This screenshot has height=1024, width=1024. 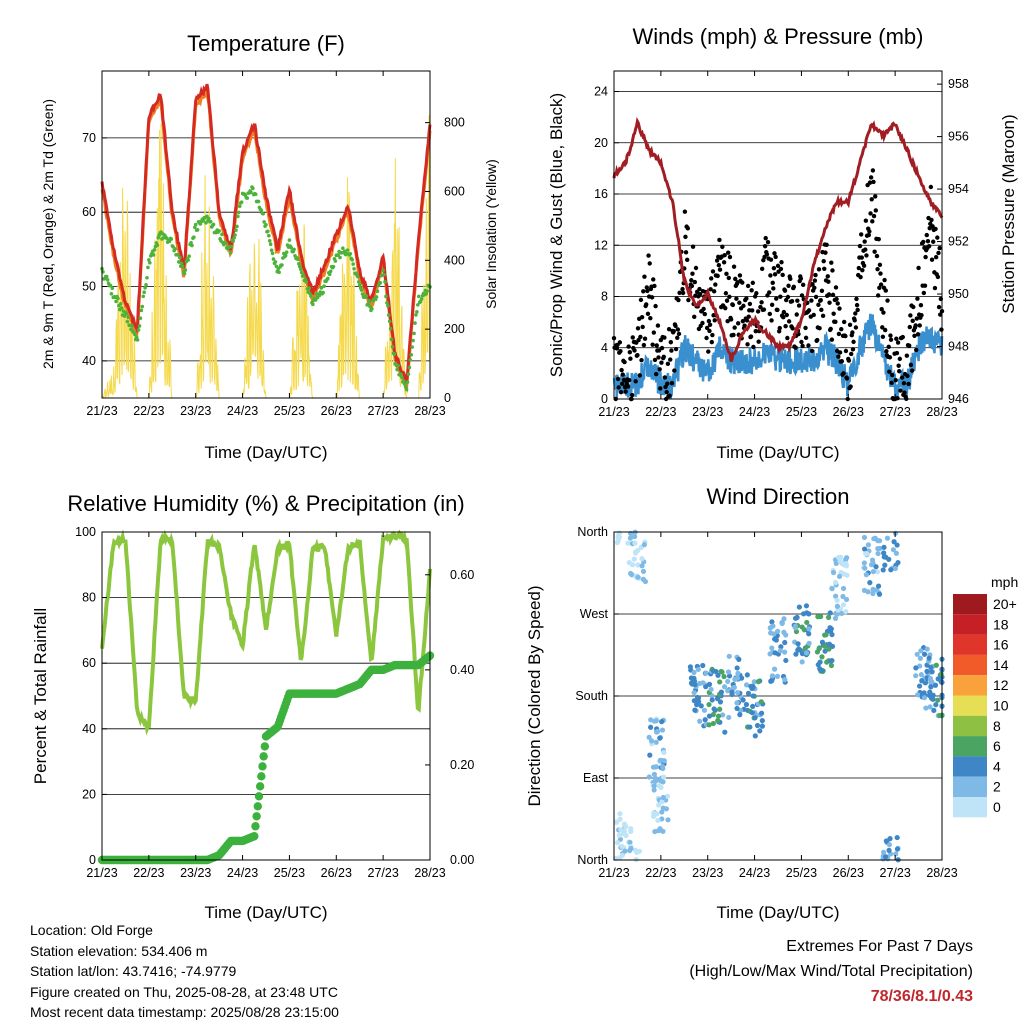 What do you see at coordinates (958, 399) in the screenshot?
I see `y-tick-label-right: 946` at bounding box center [958, 399].